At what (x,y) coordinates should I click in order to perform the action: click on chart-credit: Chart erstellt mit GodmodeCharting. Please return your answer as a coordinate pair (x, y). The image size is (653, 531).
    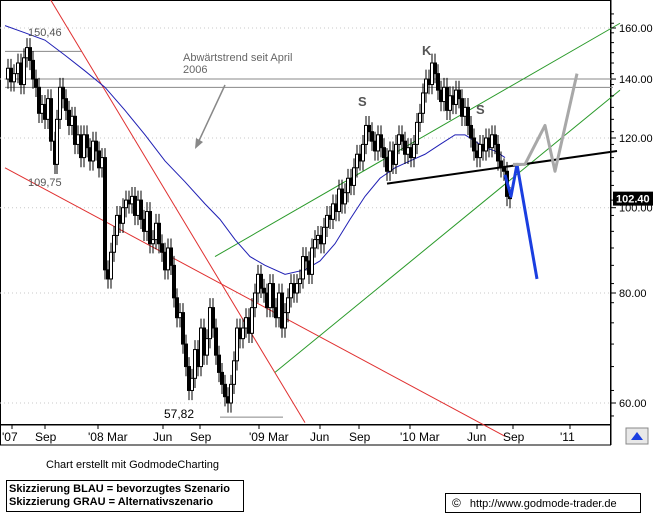
    Looking at the image, I should click on (133, 465).